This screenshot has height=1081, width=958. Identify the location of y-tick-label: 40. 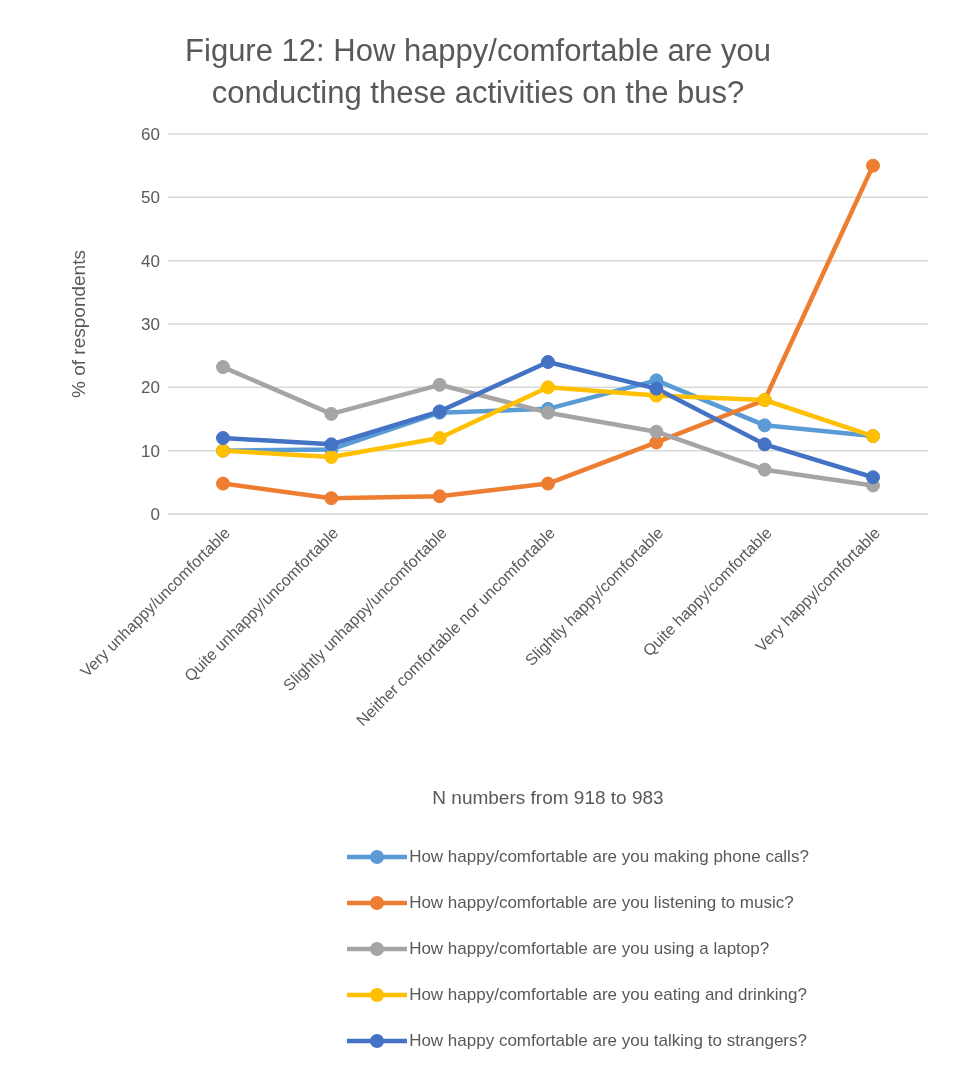
(150, 261).